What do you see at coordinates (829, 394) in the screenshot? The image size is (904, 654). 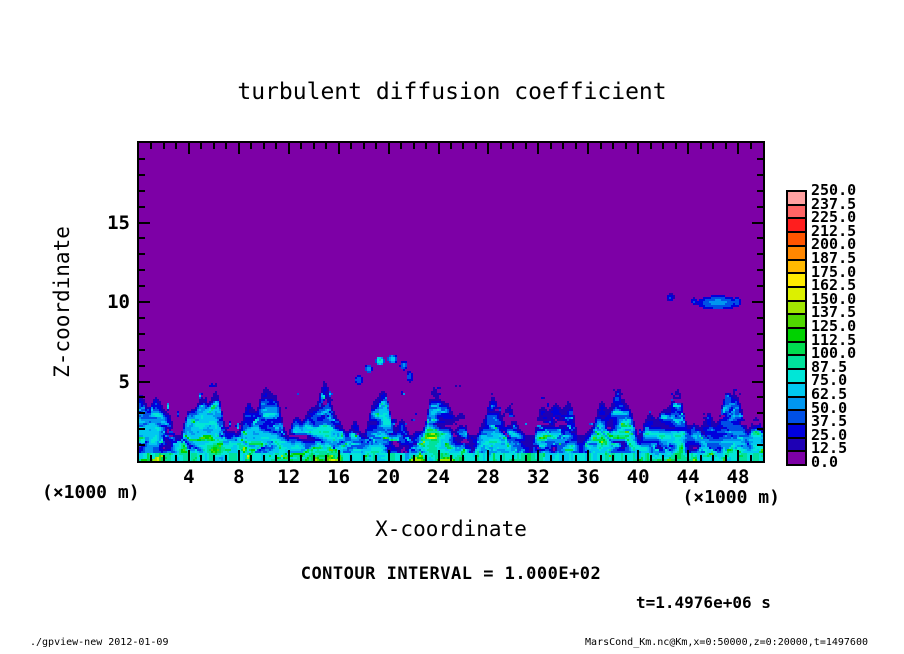 I see `colorbar-level-label: 62.5` at bounding box center [829, 394].